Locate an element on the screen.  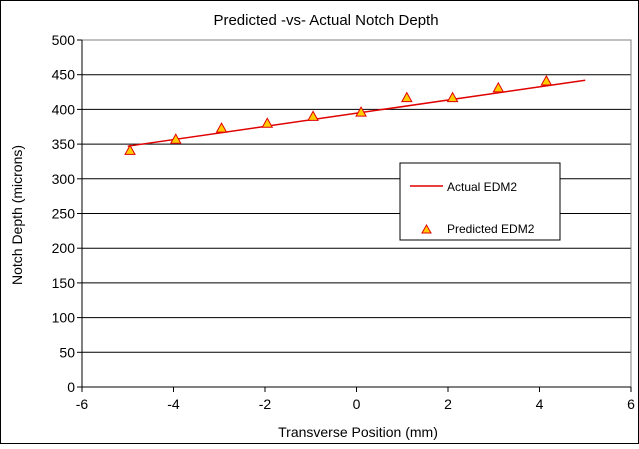
y-tick-label-8: 400 is located at coordinates (64, 109).